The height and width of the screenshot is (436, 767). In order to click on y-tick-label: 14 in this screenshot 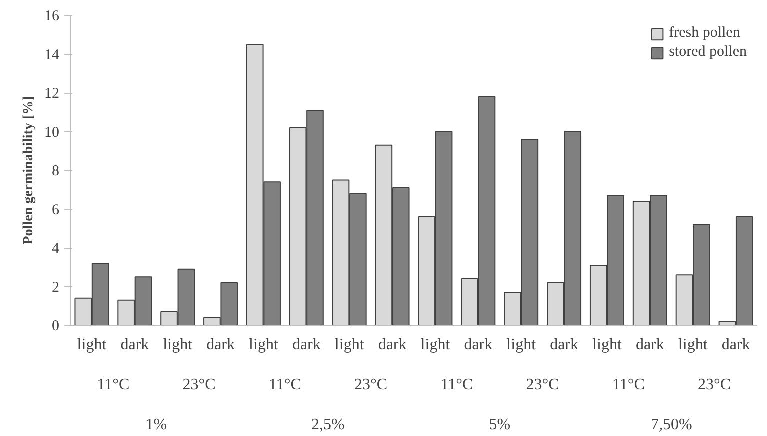, I will do `click(52, 55)`.